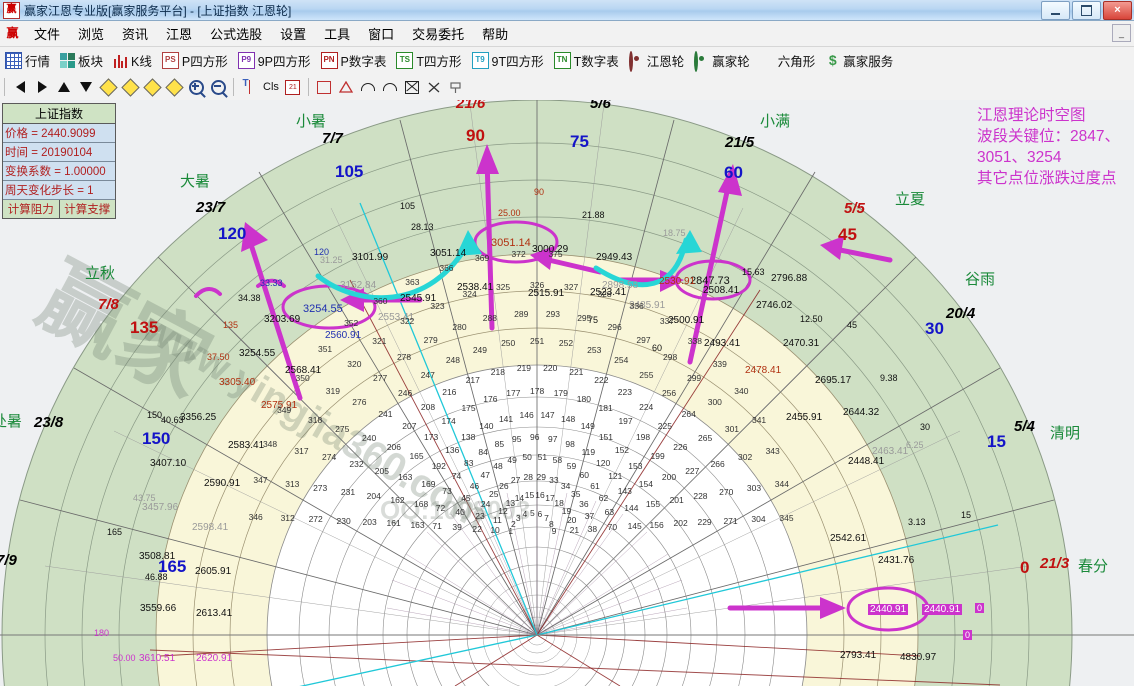 This screenshot has width=1134, height=686. Describe the element at coordinates (156, 577) in the screenshot. I see `value-tick: 46.88` at that location.